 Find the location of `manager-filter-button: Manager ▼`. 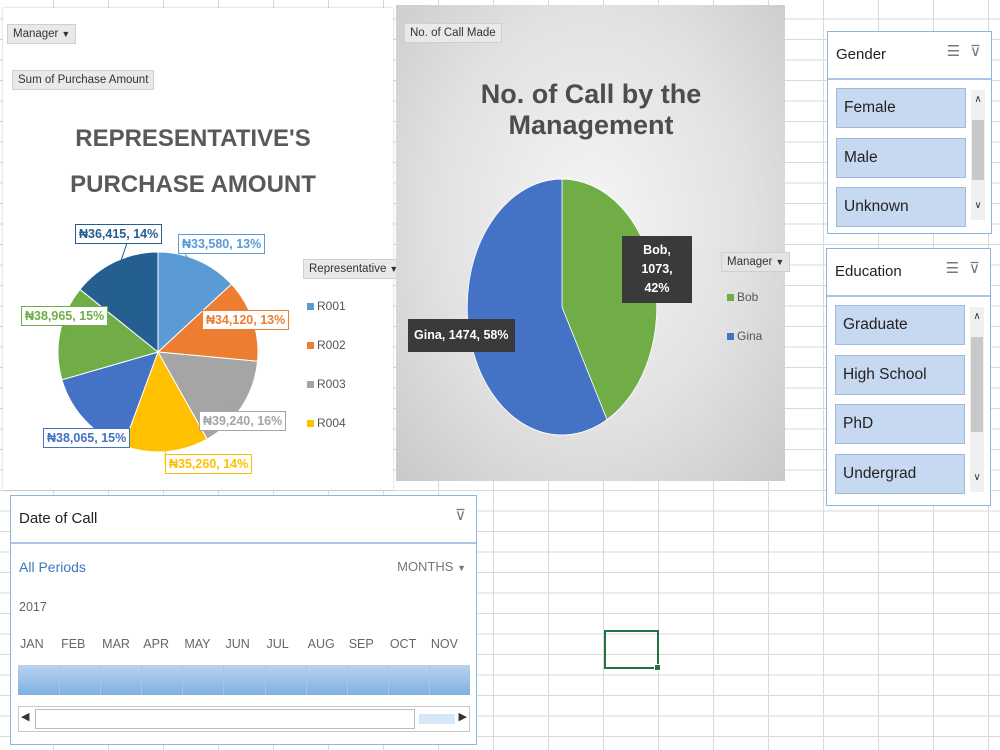

manager-filter-button: Manager ▼ is located at coordinates (42, 34).